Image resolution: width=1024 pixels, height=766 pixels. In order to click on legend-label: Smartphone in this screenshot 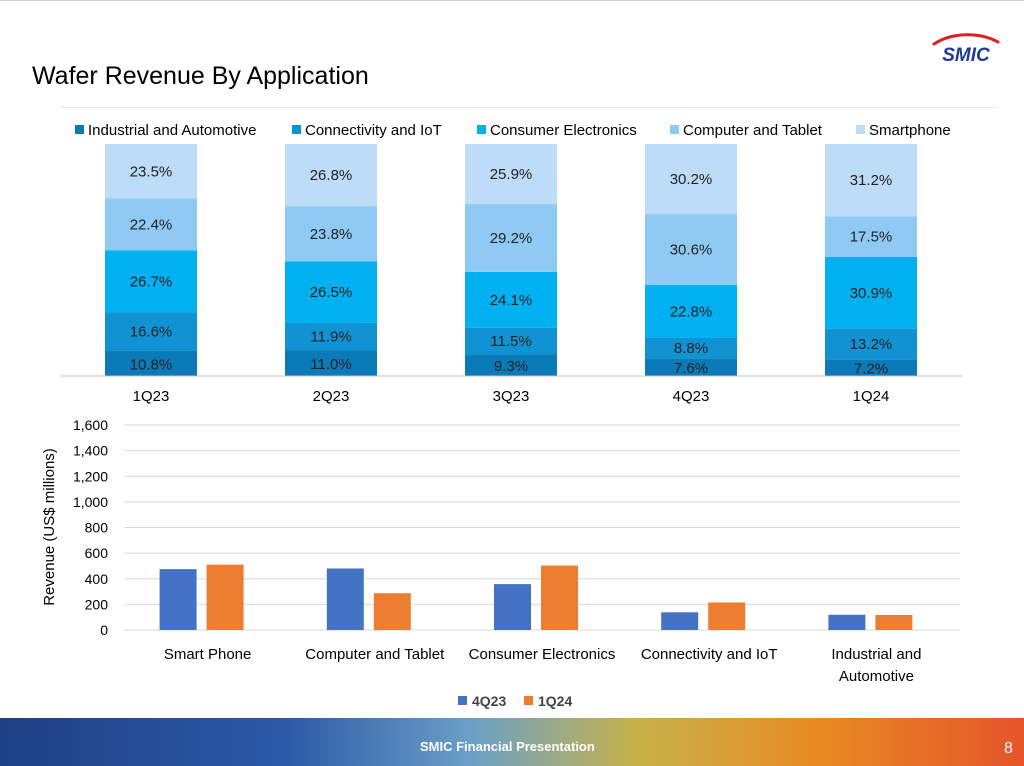, I will do `click(910, 130)`.